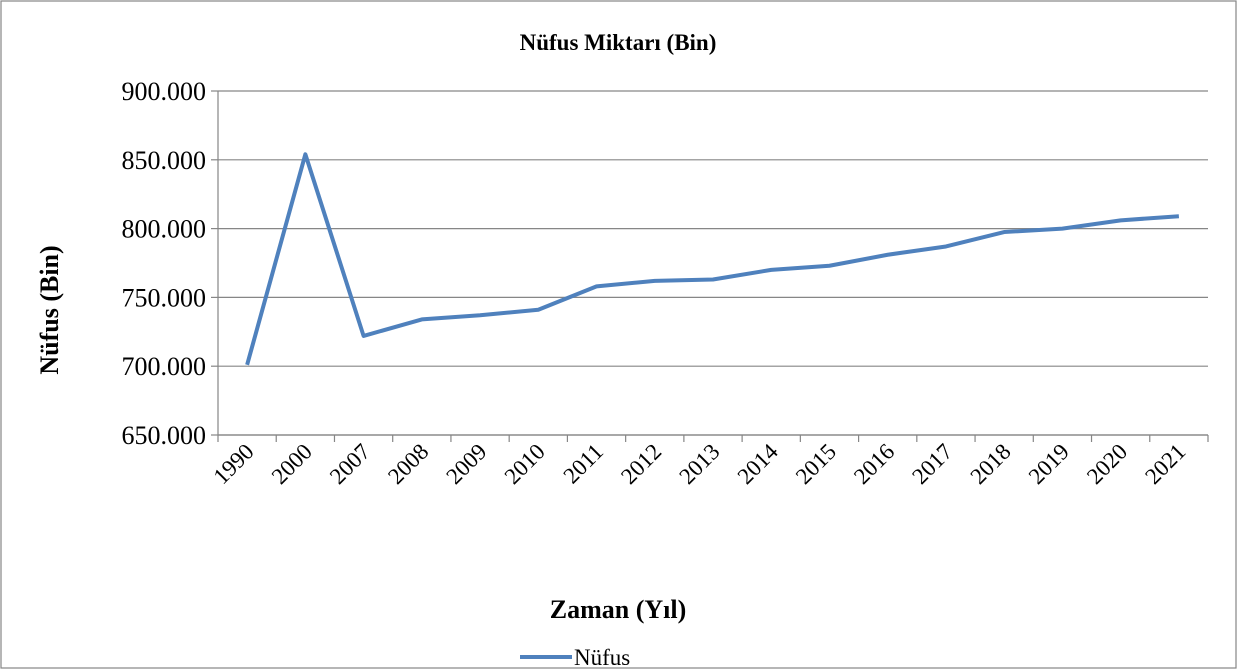 The width and height of the screenshot is (1237, 669). I want to click on y-tick-label: 900.000, so click(164, 91).